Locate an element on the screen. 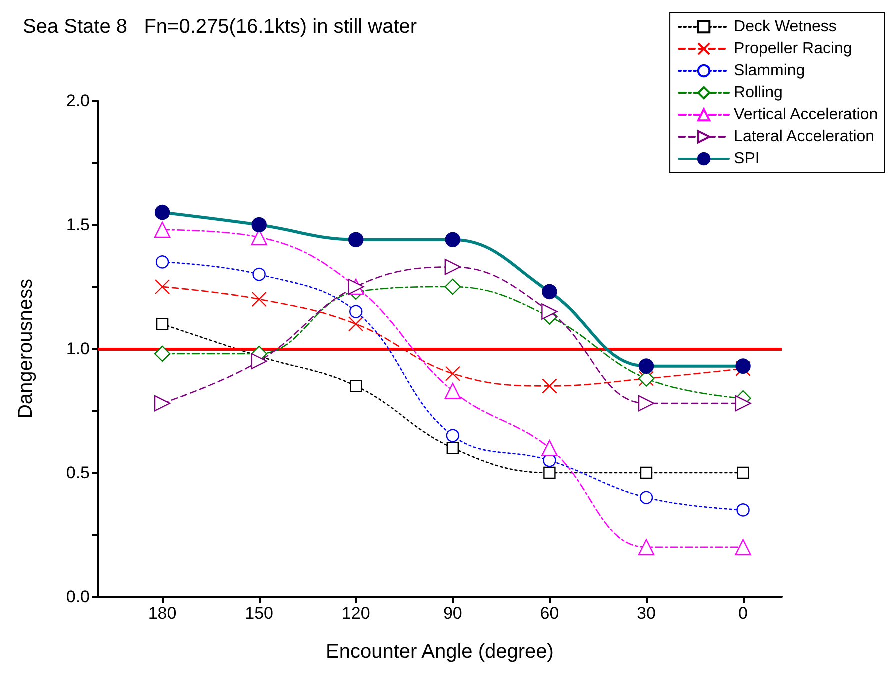 This screenshot has width=895, height=690. legend-label: SPI is located at coordinates (747, 159).